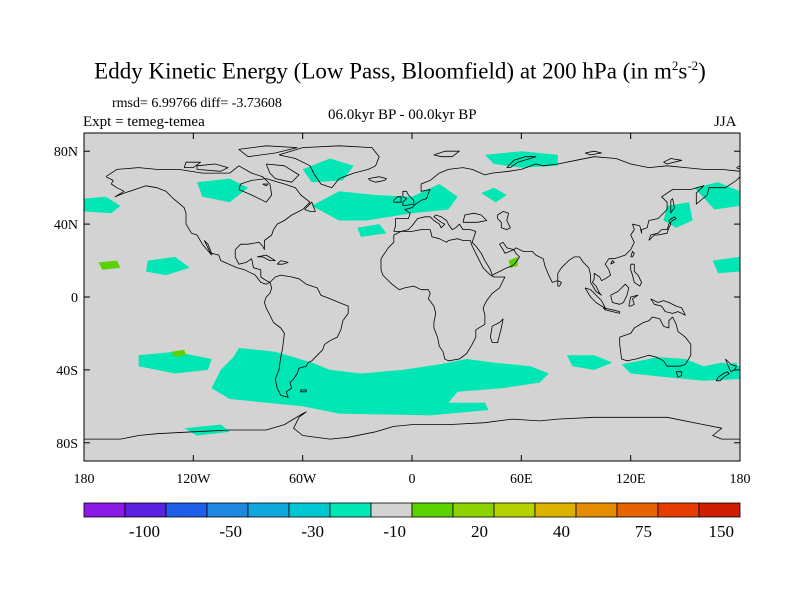  I want to click on lon-tick-label: 120E, so click(631, 479).